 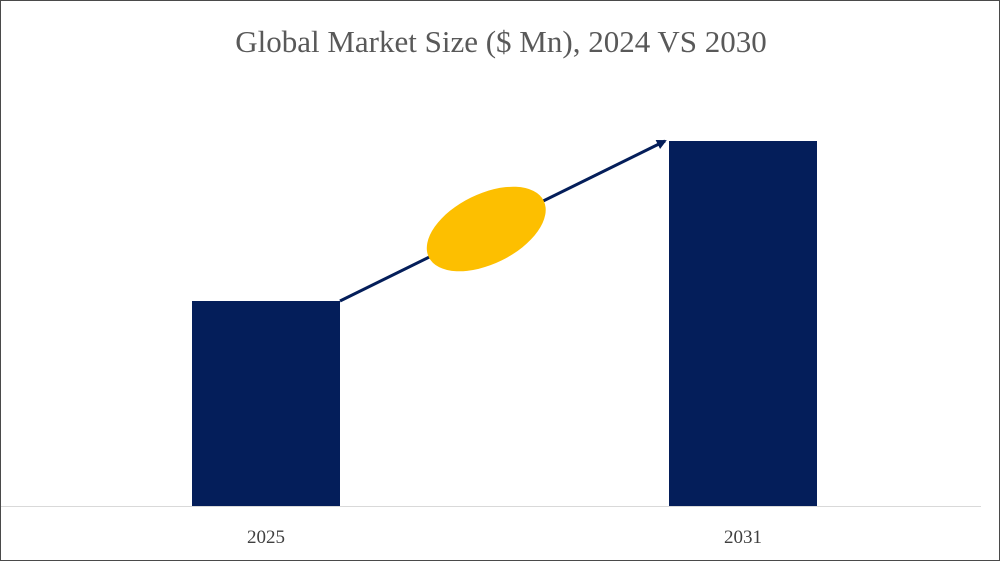 What do you see at coordinates (743, 537) in the screenshot?
I see `x-tick-label-2031: 2031` at bounding box center [743, 537].